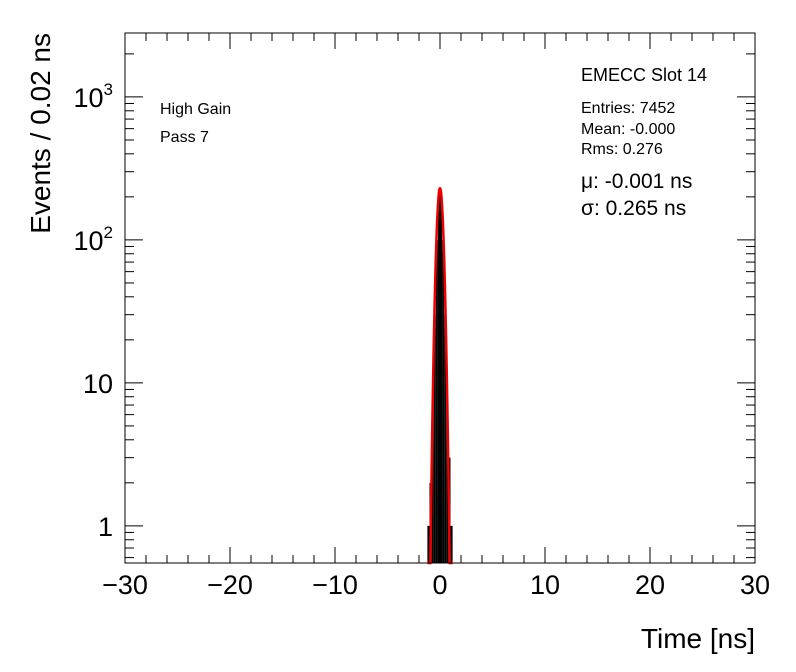  What do you see at coordinates (650, 585) in the screenshot?
I see `x-tick-label: 20` at bounding box center [650, 585].